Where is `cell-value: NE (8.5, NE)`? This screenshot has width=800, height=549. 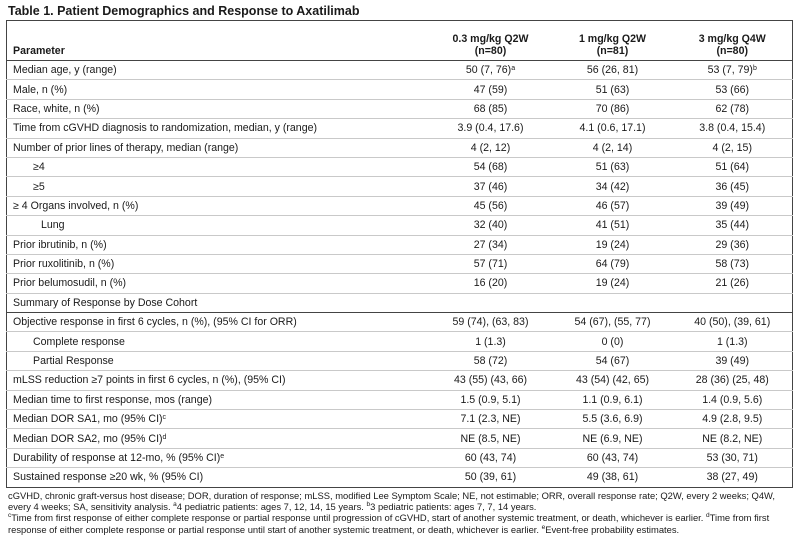 cell-value: NE (8.5, NE) is located at coordinates (490, 438).